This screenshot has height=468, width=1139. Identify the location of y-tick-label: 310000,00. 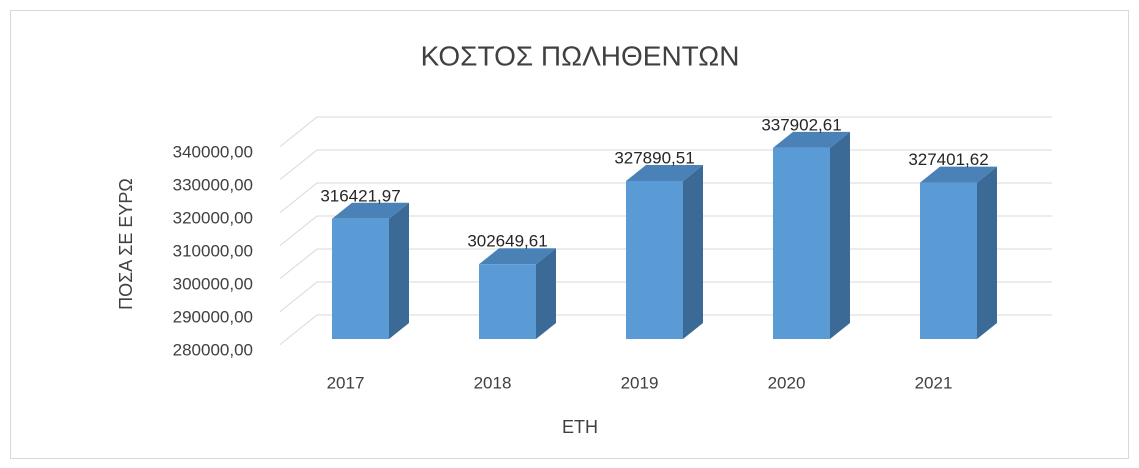
(213, 250).